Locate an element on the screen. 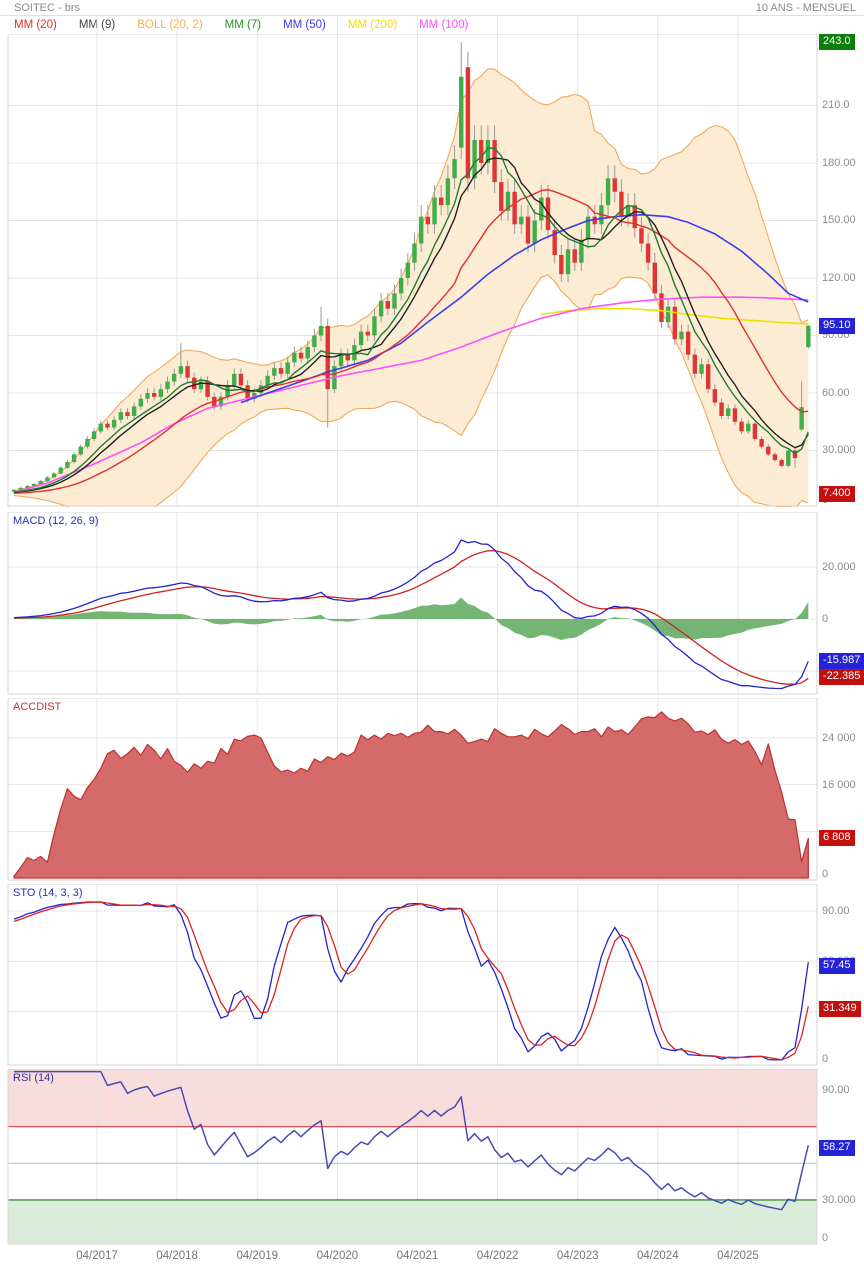 This screenshot has width=864, height=1275. price-value-badge: 7.400 is located at coordinates (837, 493).